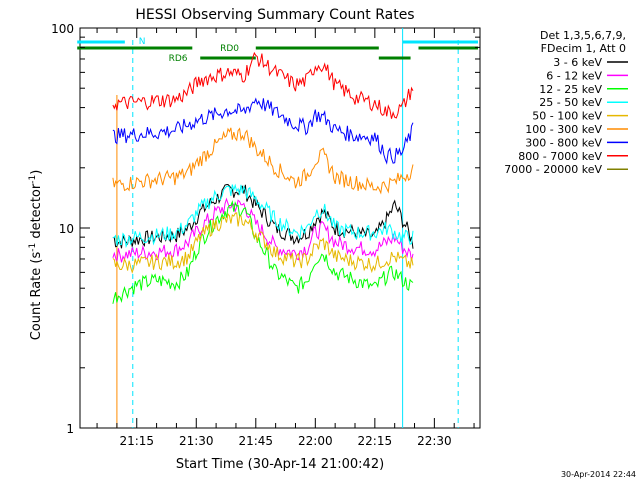  Describe the element at coordinates (570, 102) in the screenshot. I see `legend-entry-label: 25 - 50 keV` at that location.